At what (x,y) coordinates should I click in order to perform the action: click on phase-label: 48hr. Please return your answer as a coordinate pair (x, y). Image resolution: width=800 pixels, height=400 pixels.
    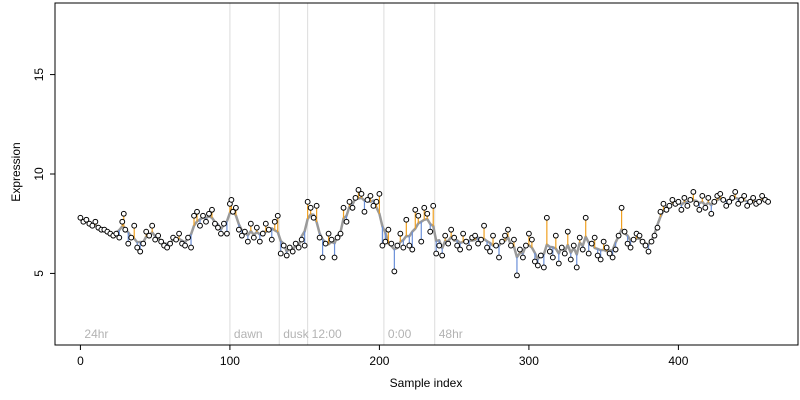
    Looking at the image, I should click on (451, 334).